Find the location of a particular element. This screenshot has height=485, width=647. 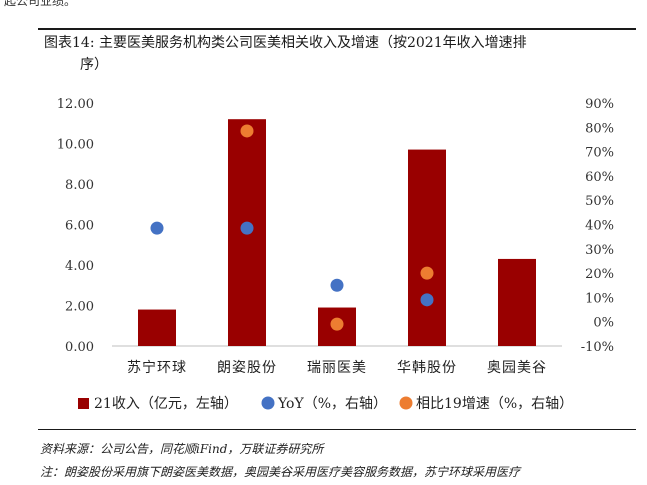

left-tick-label: 4.00 is located at coordinates (79, 266).